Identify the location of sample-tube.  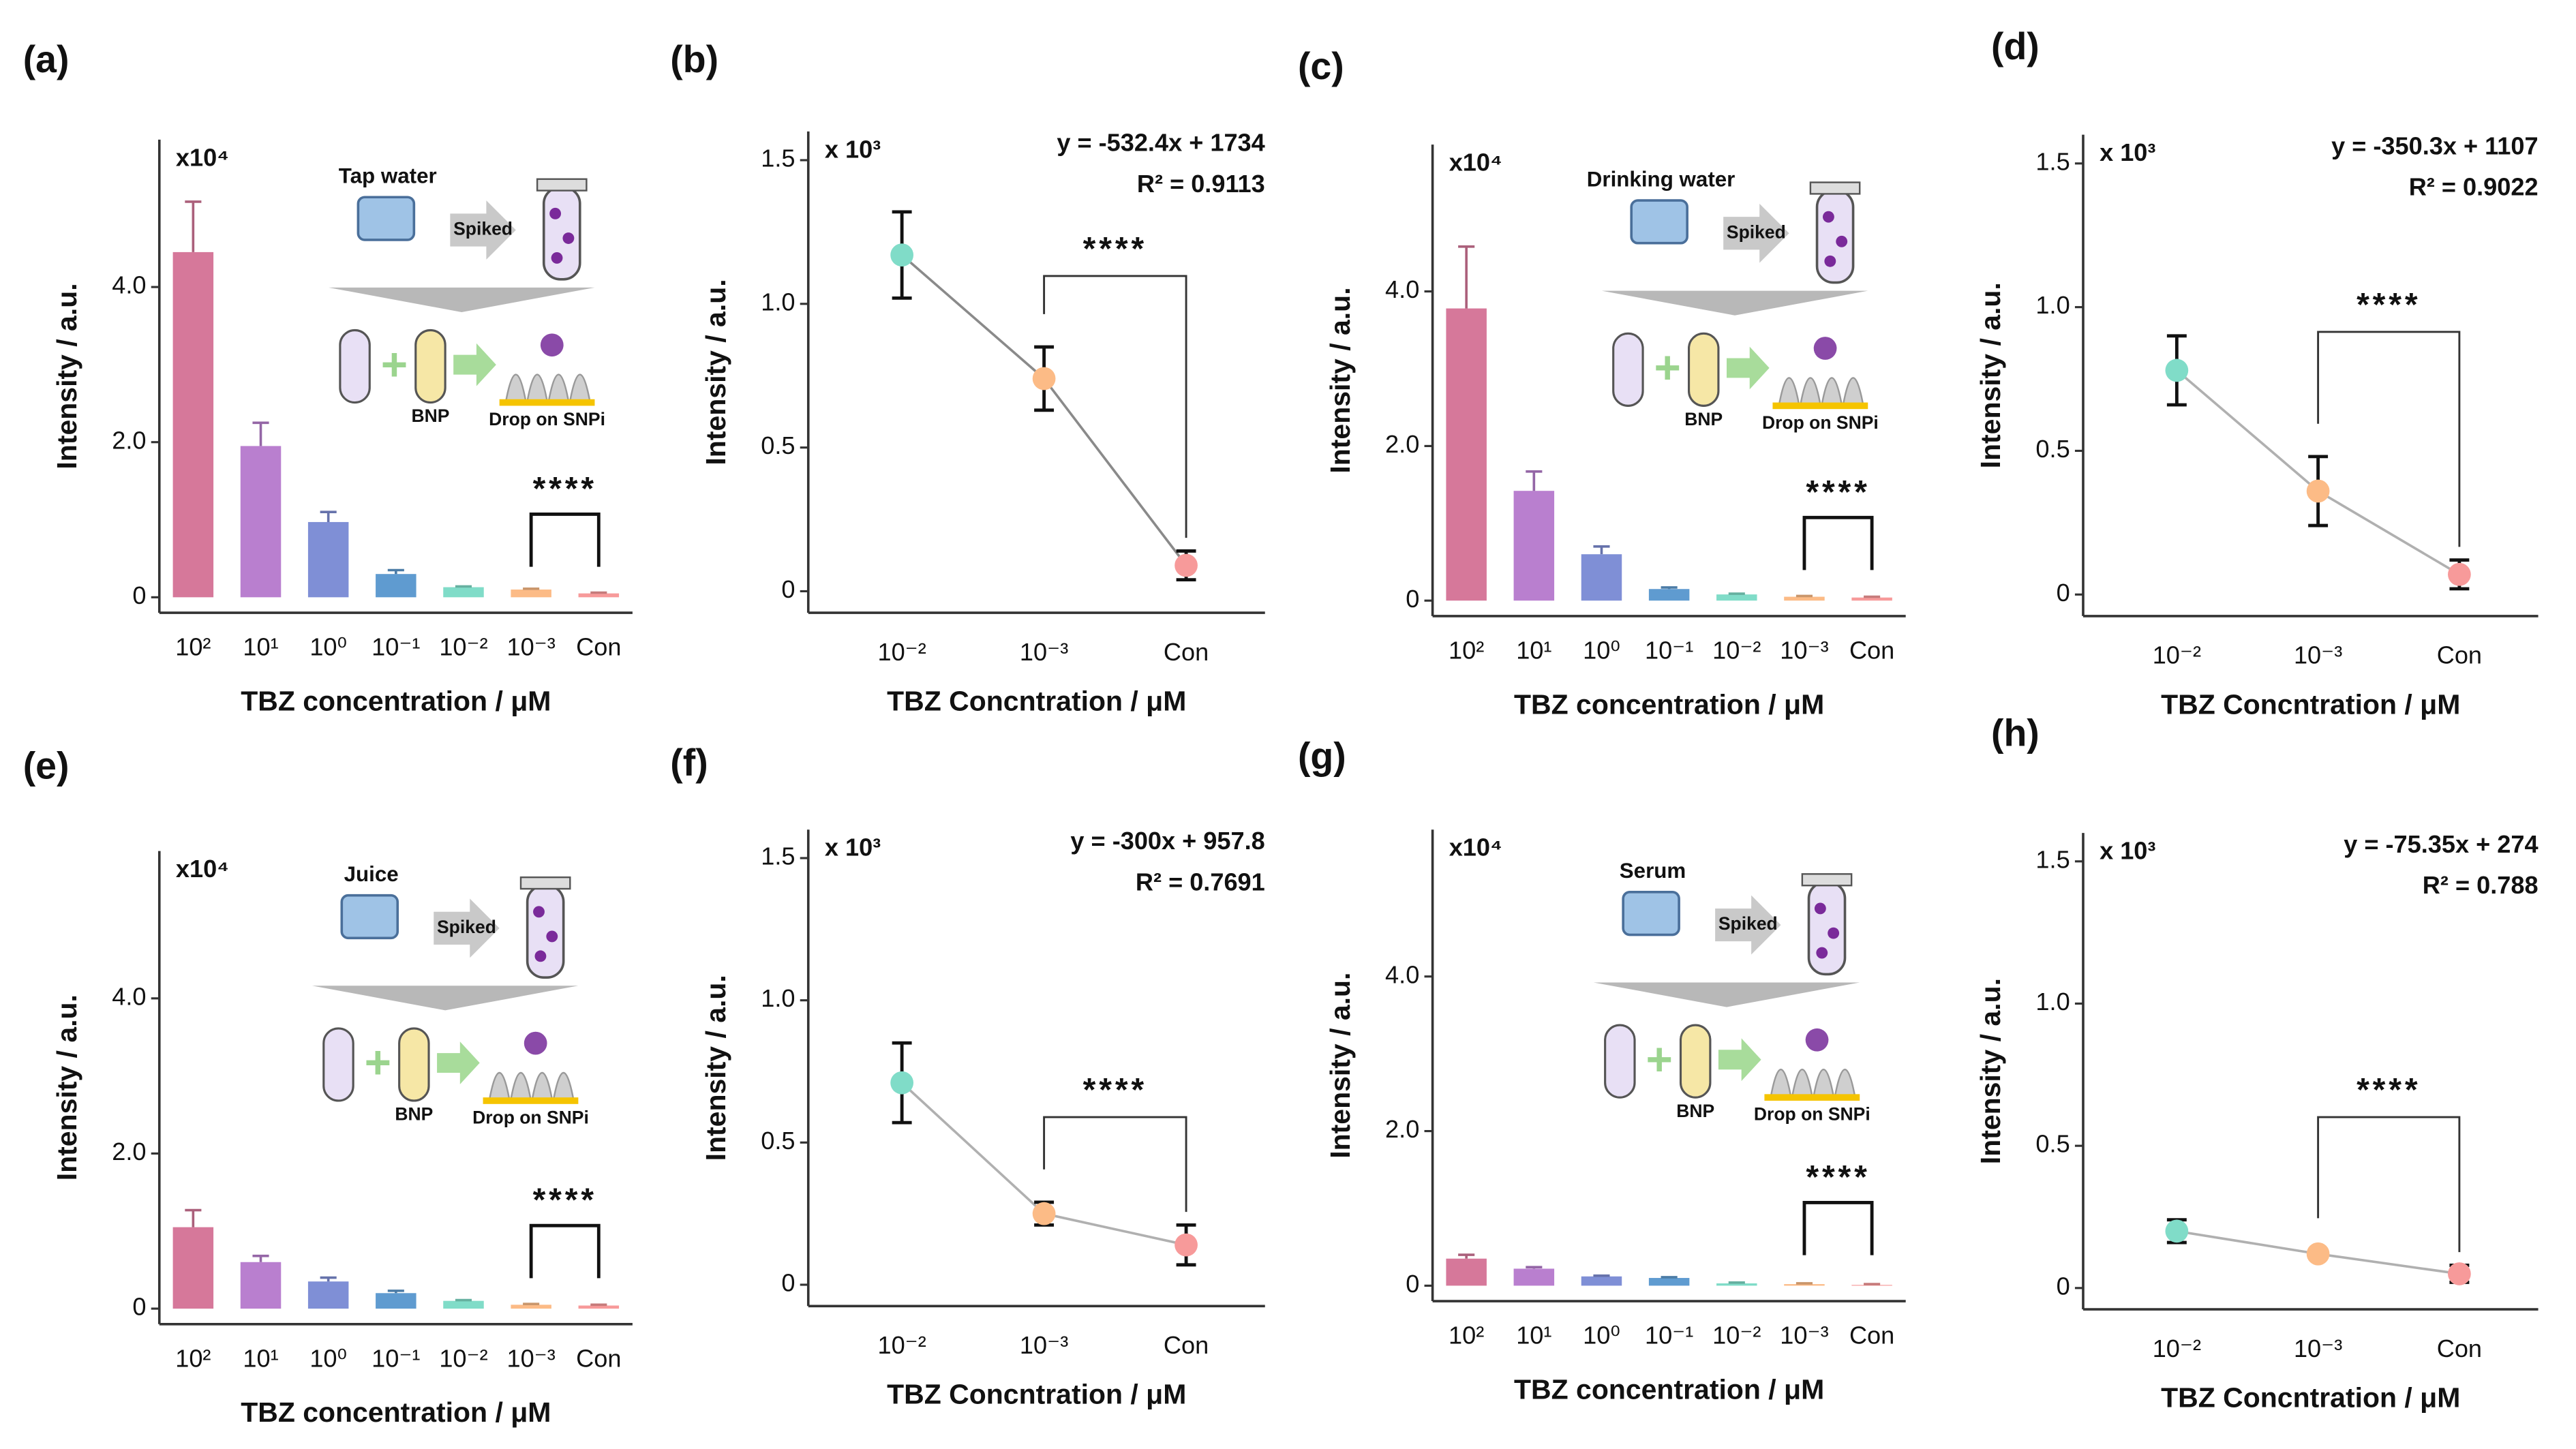
(355, 366).